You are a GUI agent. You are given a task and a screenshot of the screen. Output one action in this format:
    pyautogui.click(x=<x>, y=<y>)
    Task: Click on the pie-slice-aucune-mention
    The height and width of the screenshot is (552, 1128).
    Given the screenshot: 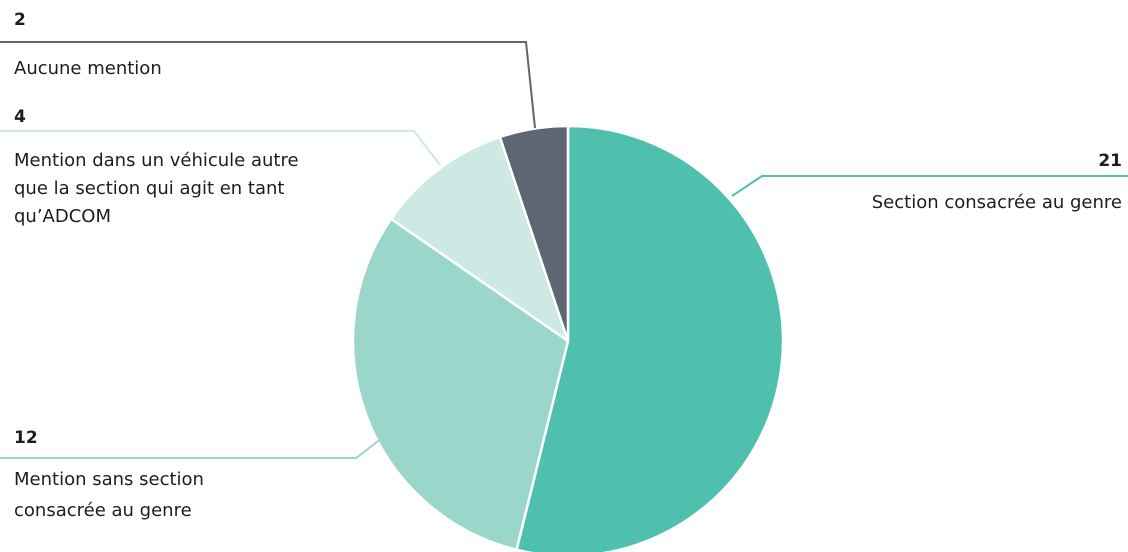 What is the action you would take?
    pyautogui.click(x=534, y=233)
    